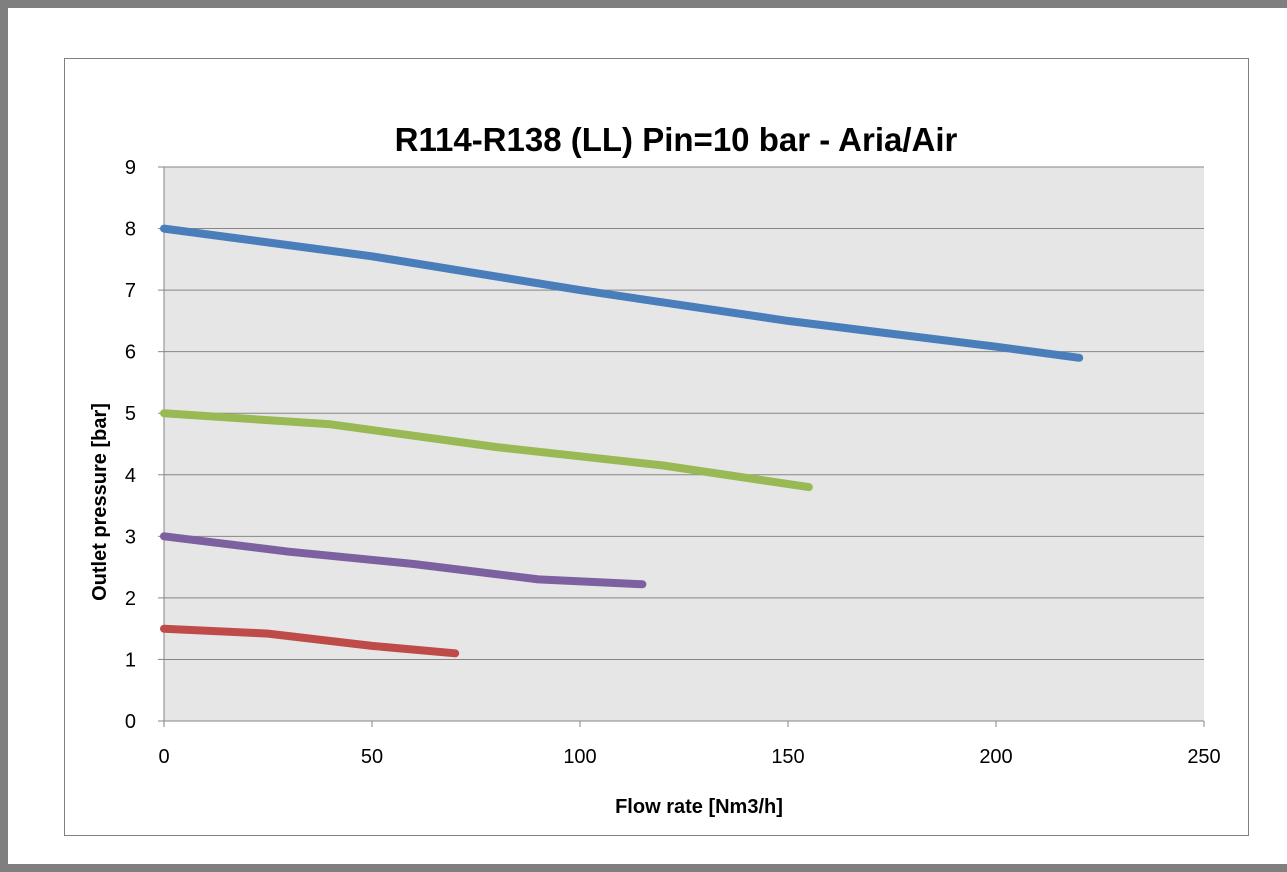 This screenshot has height=872, width=1287. What do you see at coordinates (579, 757) in the screenshot?
I see `x-tick-label: 100` at bounding box center [579, 757].